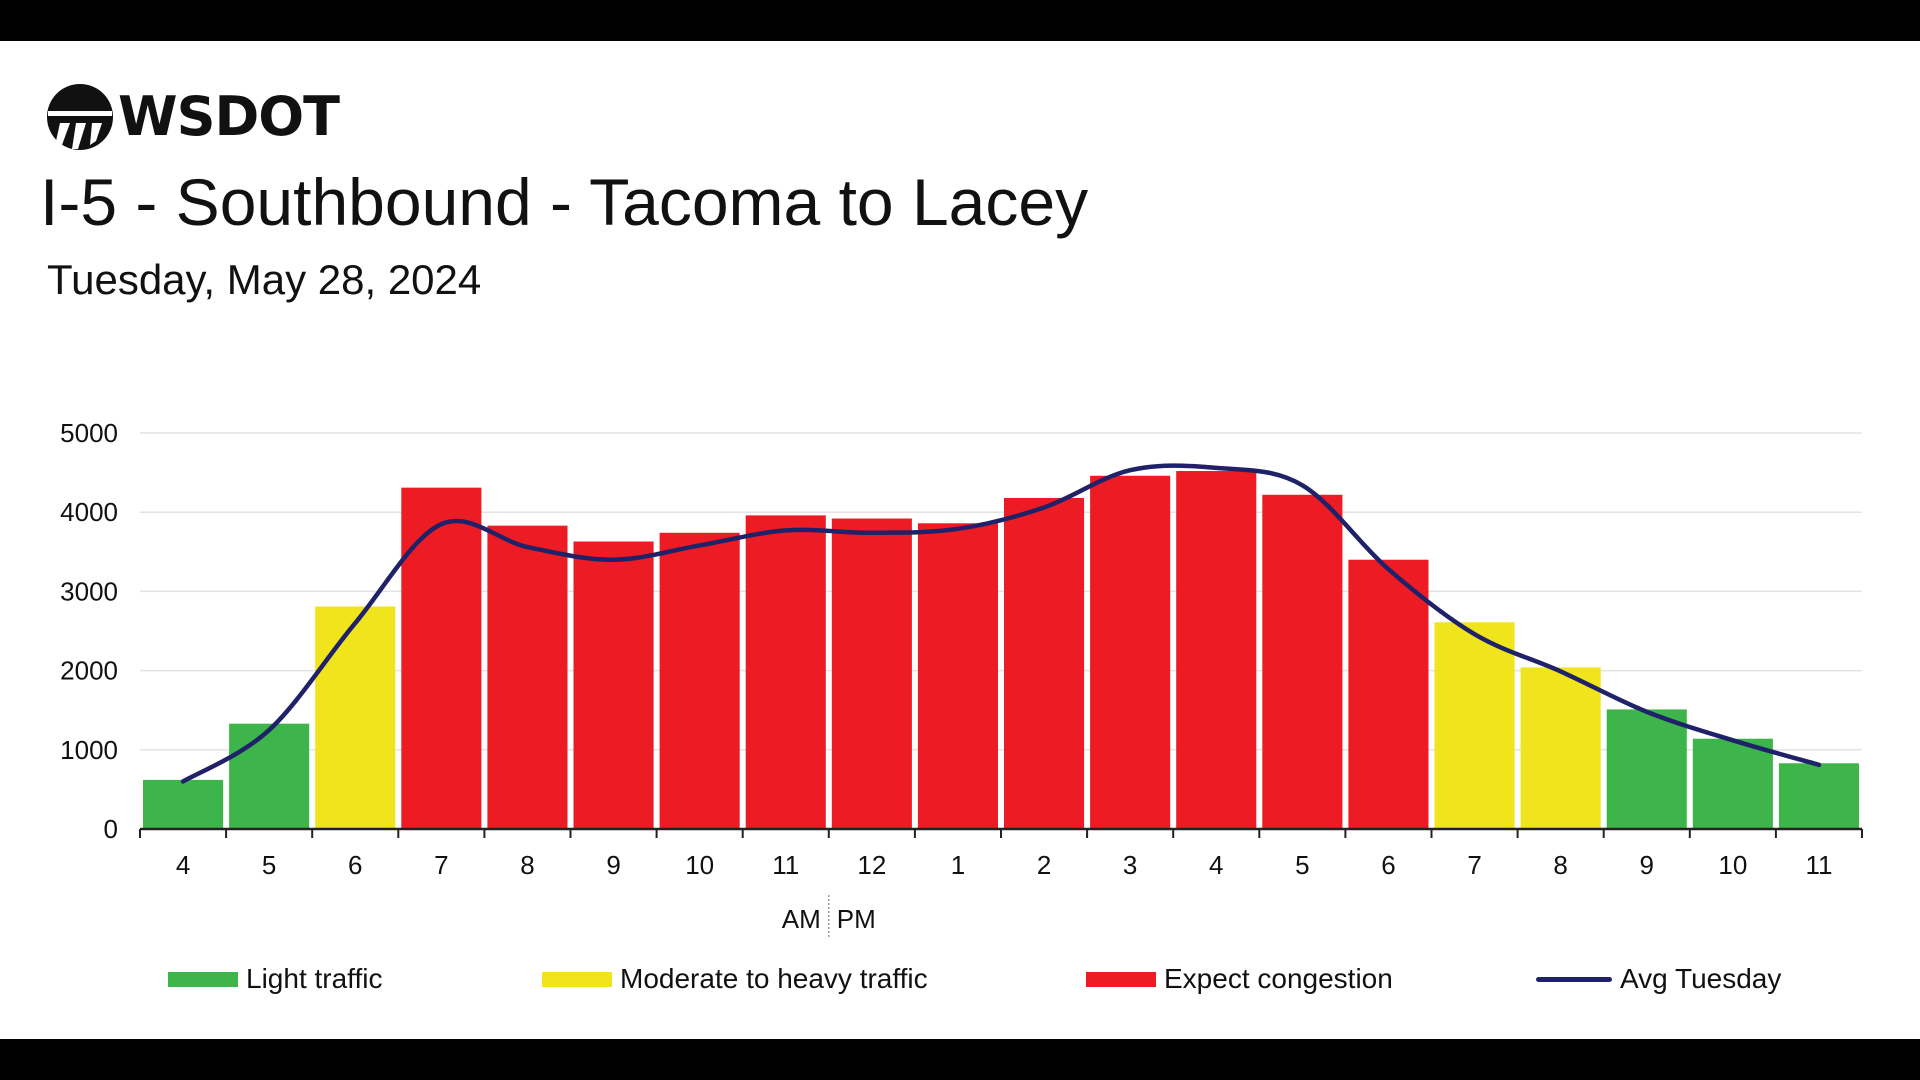  What do you see at coordinates (229, 116) in the screenshot?
I see `brand-name: WSDOT` at bounding box center [229, 116].